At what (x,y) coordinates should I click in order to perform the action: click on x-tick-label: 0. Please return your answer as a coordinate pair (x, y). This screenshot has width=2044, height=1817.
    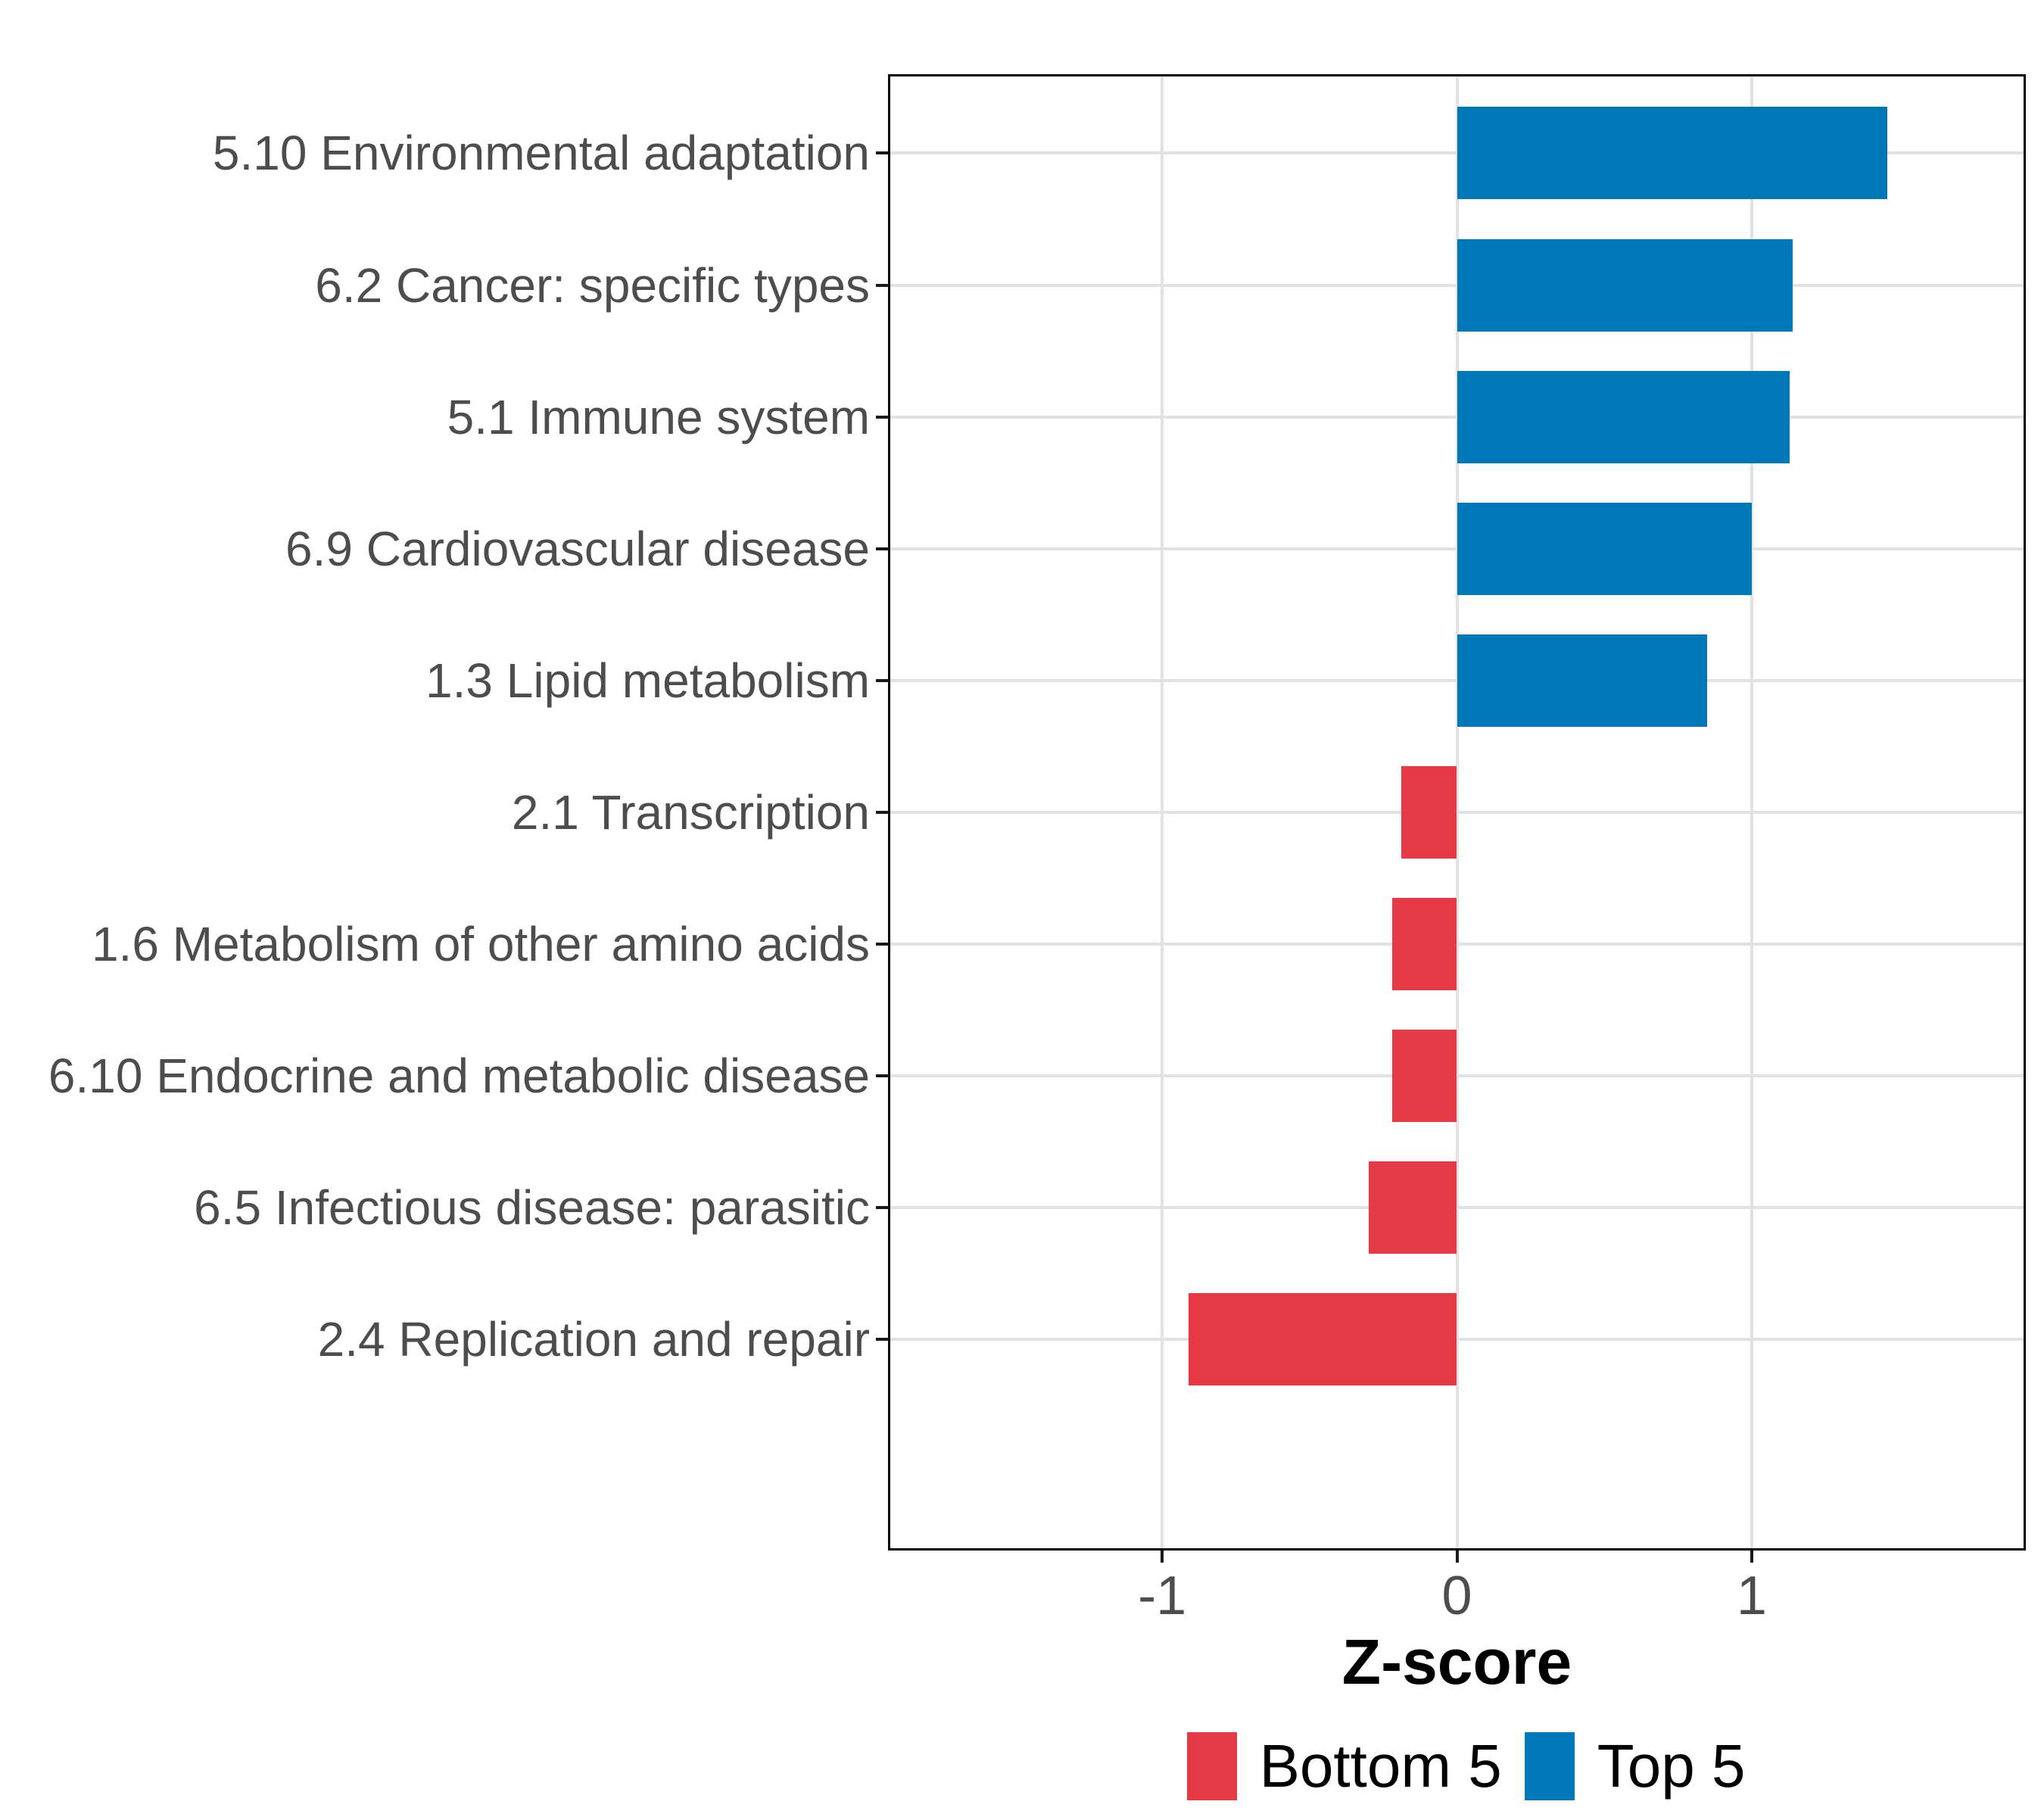
    Looking at the image, I should click on (1456, 1596).